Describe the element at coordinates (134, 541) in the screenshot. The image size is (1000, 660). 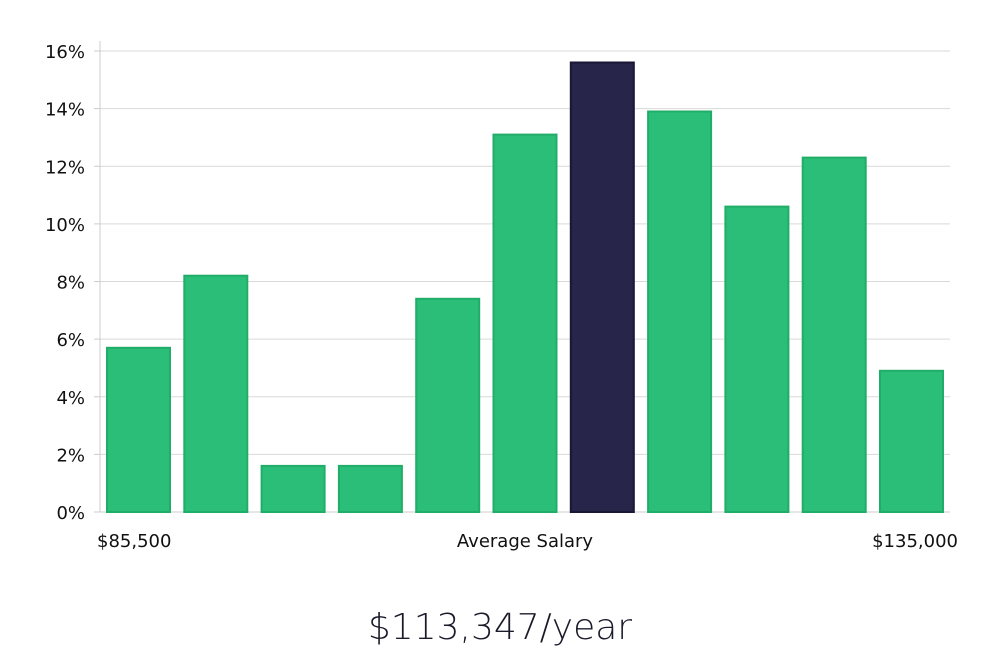
I see `x-min-label: $85,500` at that location.